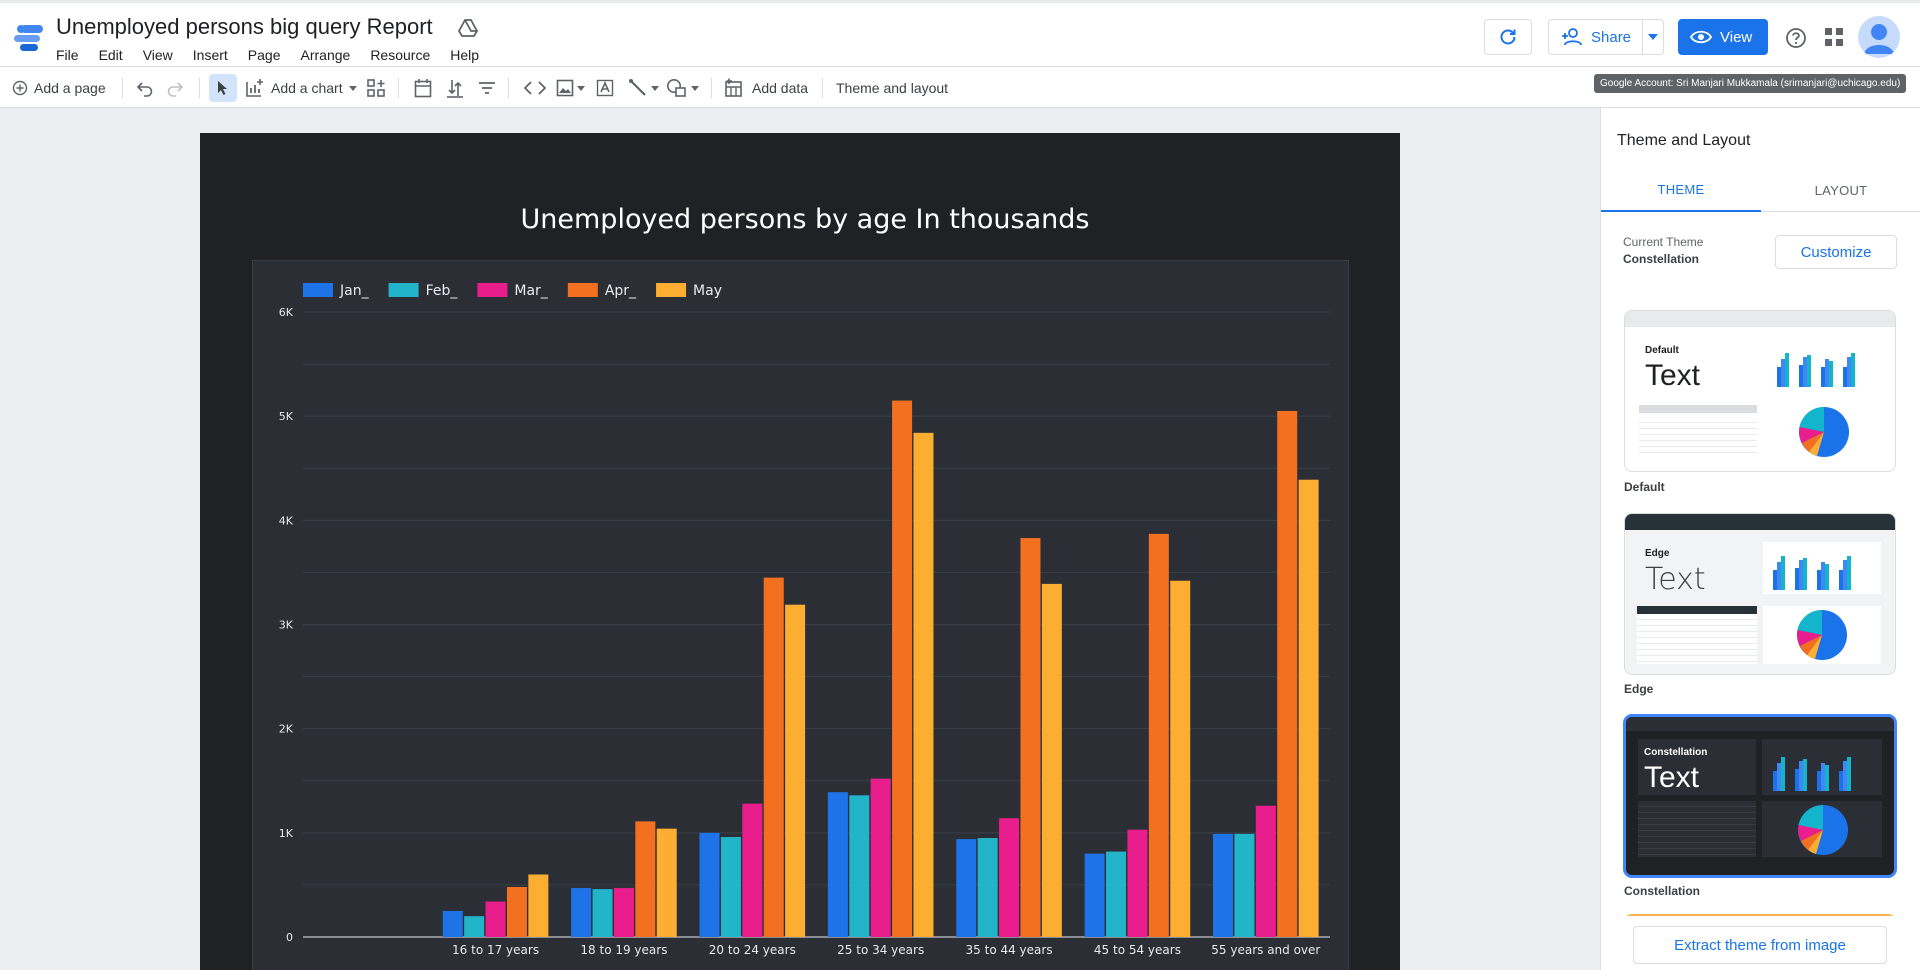 This screenshot has height=970, width=1920. I want to click on share-options-button, so click(1653, 37).